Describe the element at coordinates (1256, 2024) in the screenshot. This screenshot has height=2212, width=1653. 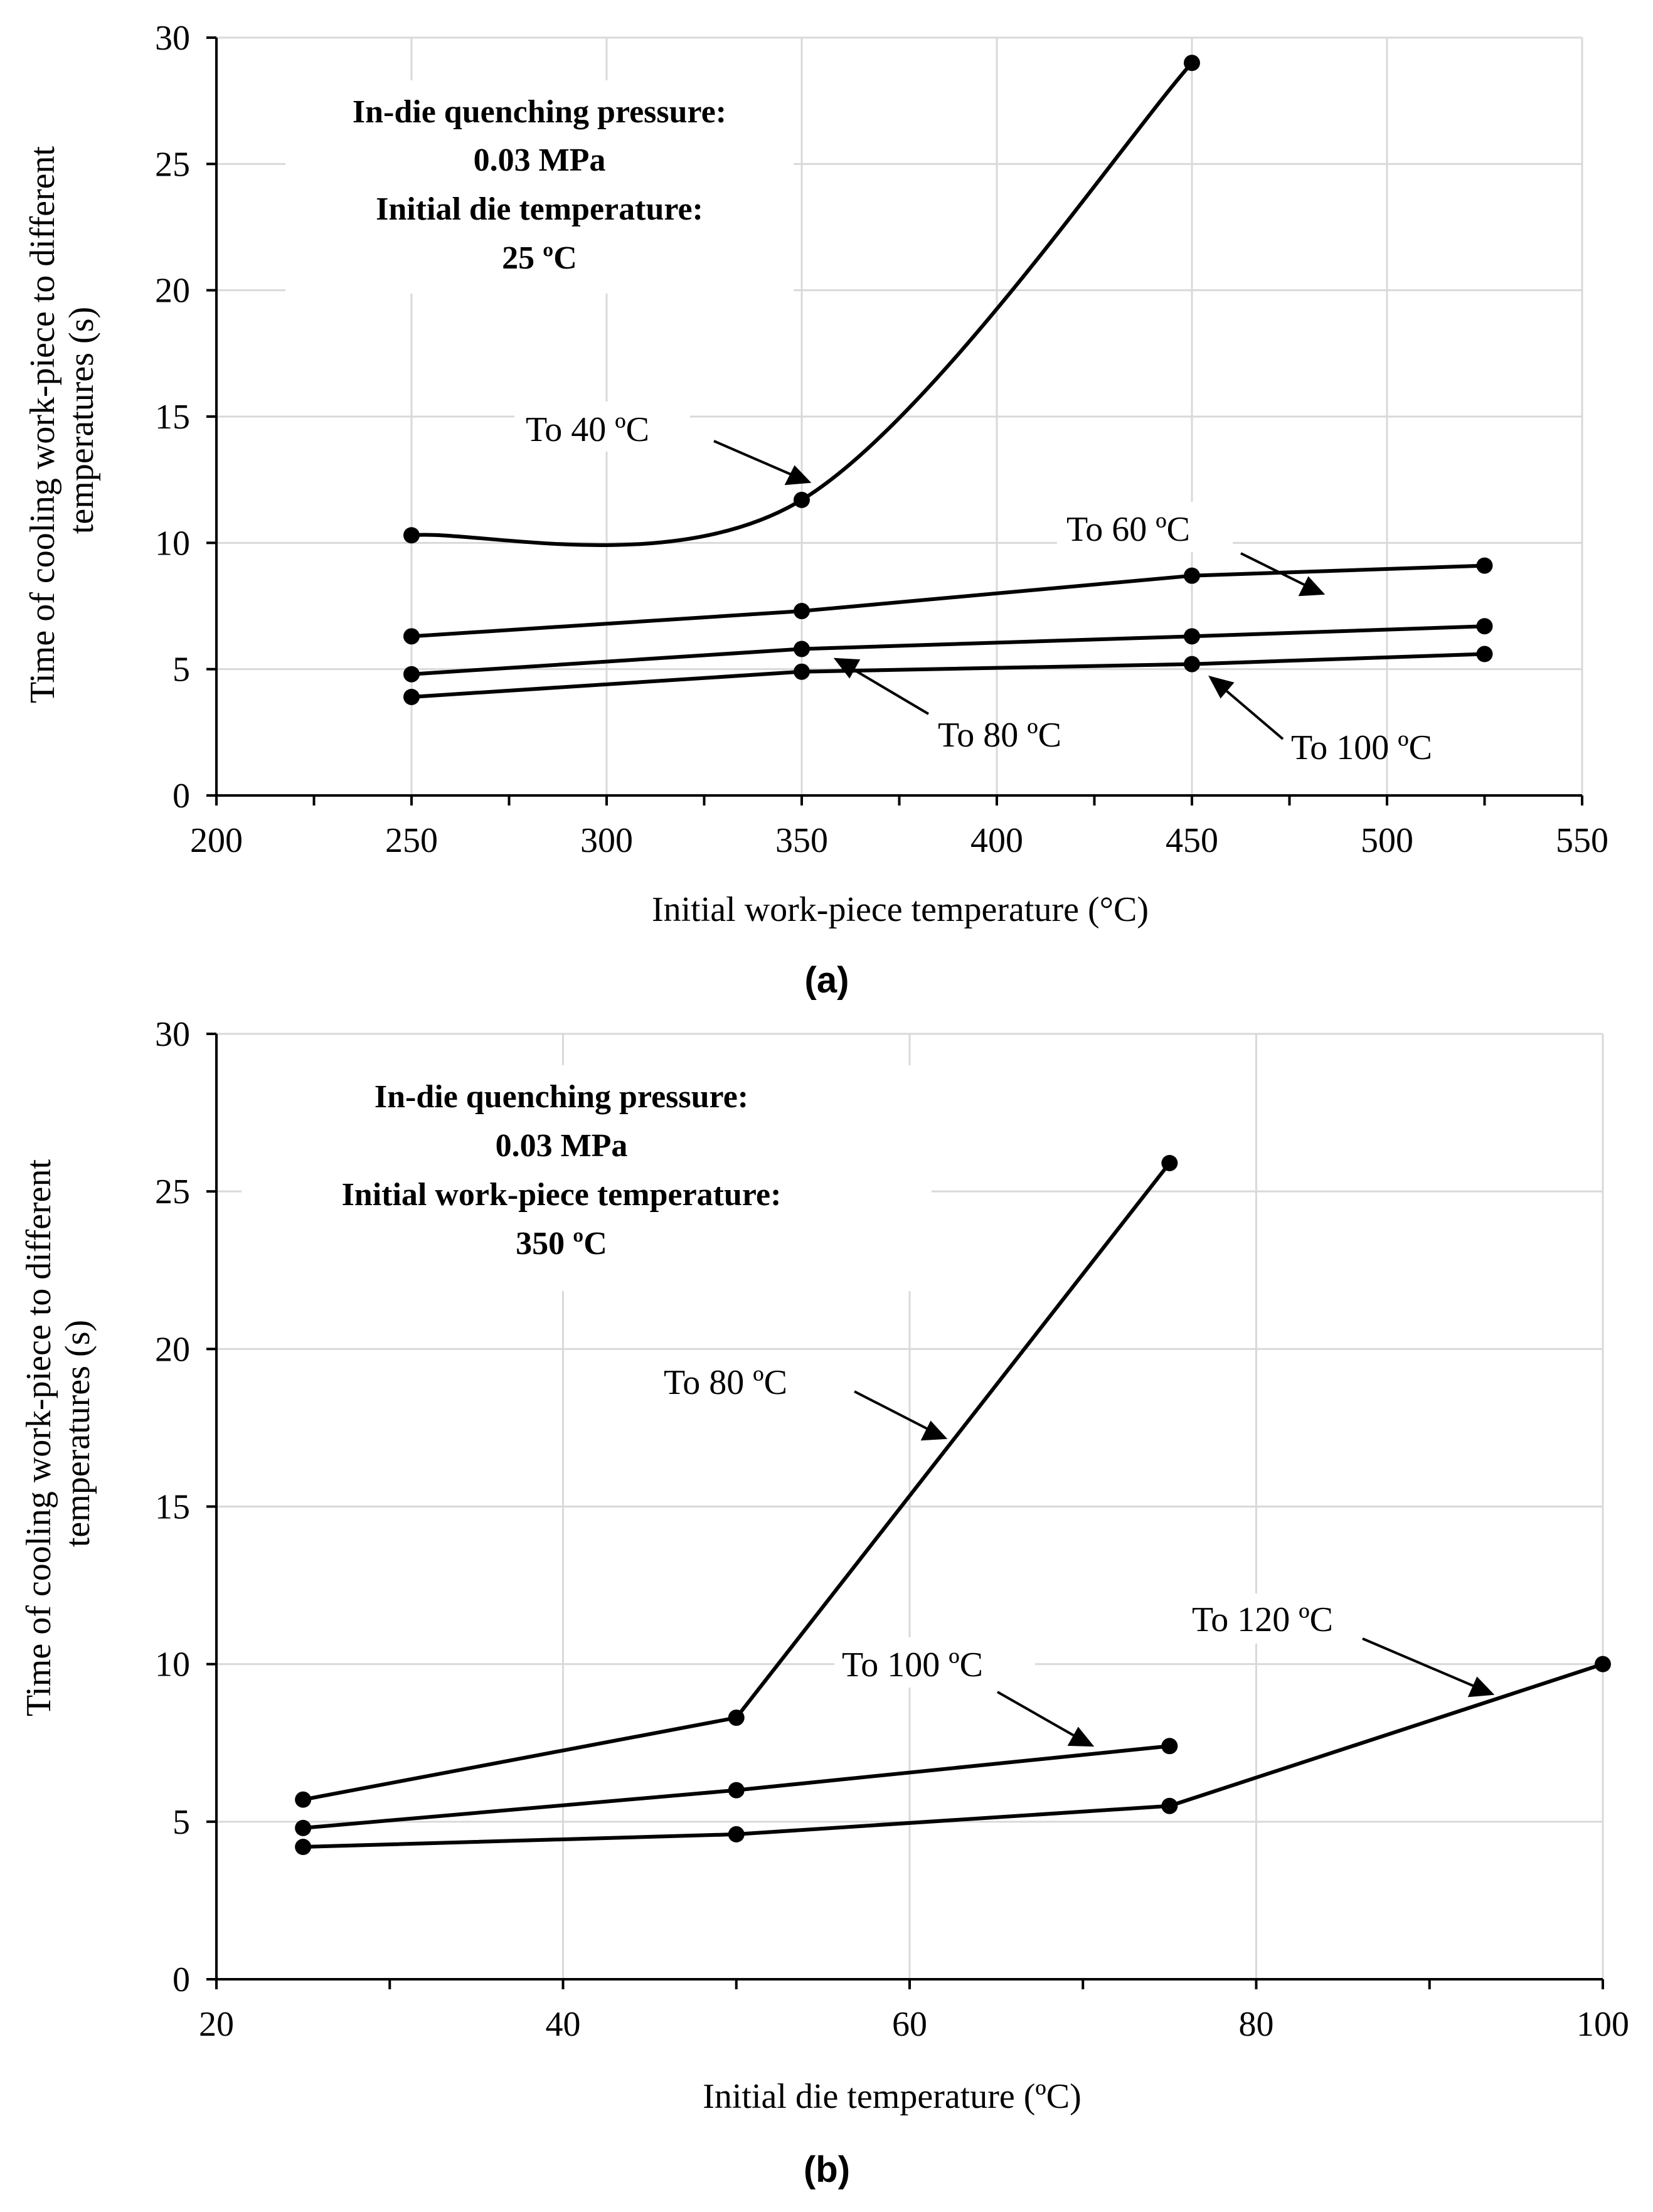
I see `x-tick-label: 80` at that location.